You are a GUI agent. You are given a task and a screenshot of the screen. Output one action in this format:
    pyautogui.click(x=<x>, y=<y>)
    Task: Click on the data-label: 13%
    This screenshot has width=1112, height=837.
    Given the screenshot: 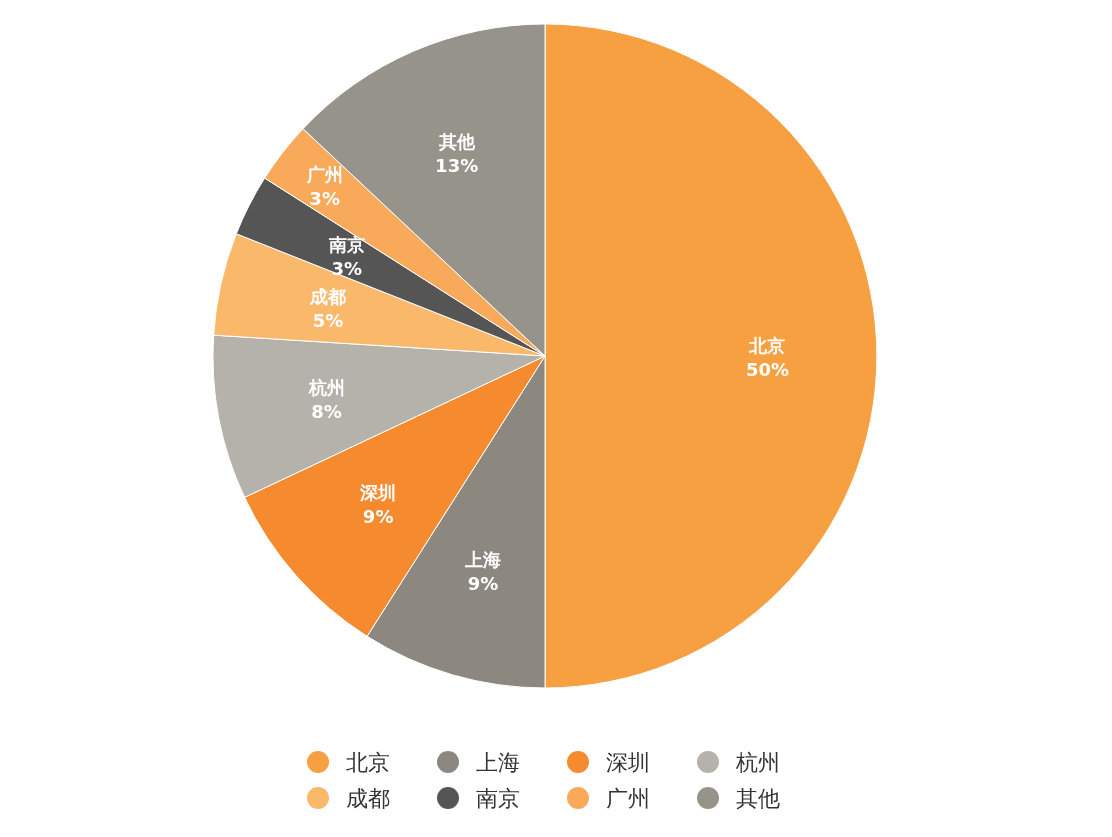 What is the action you would take?
    pyautogui.click(x=457, y=165)
    